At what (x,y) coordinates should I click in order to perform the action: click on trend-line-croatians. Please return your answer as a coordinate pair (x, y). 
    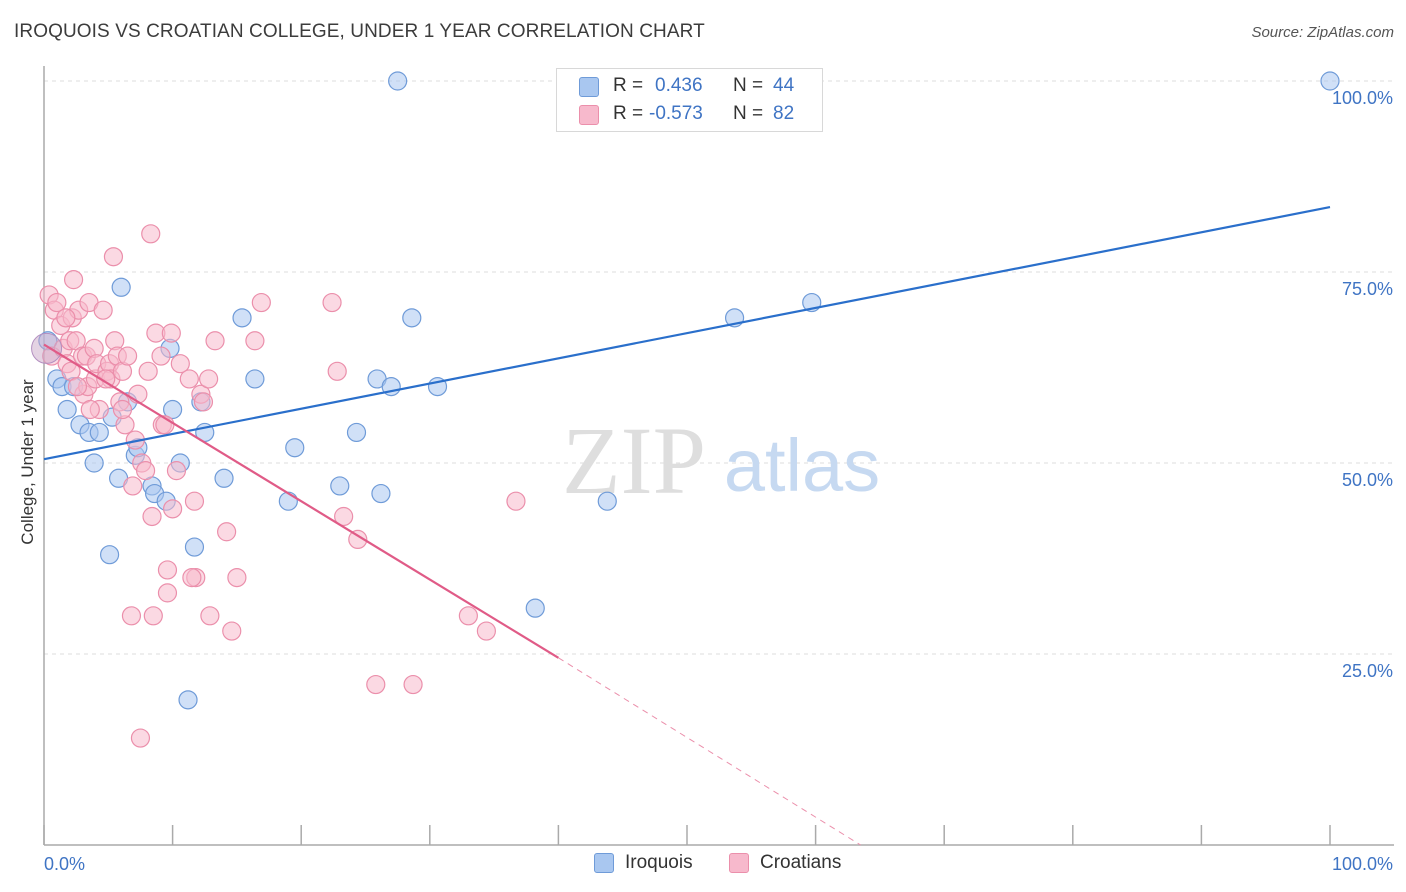
    Looking at the image, I should click on (301, 501).